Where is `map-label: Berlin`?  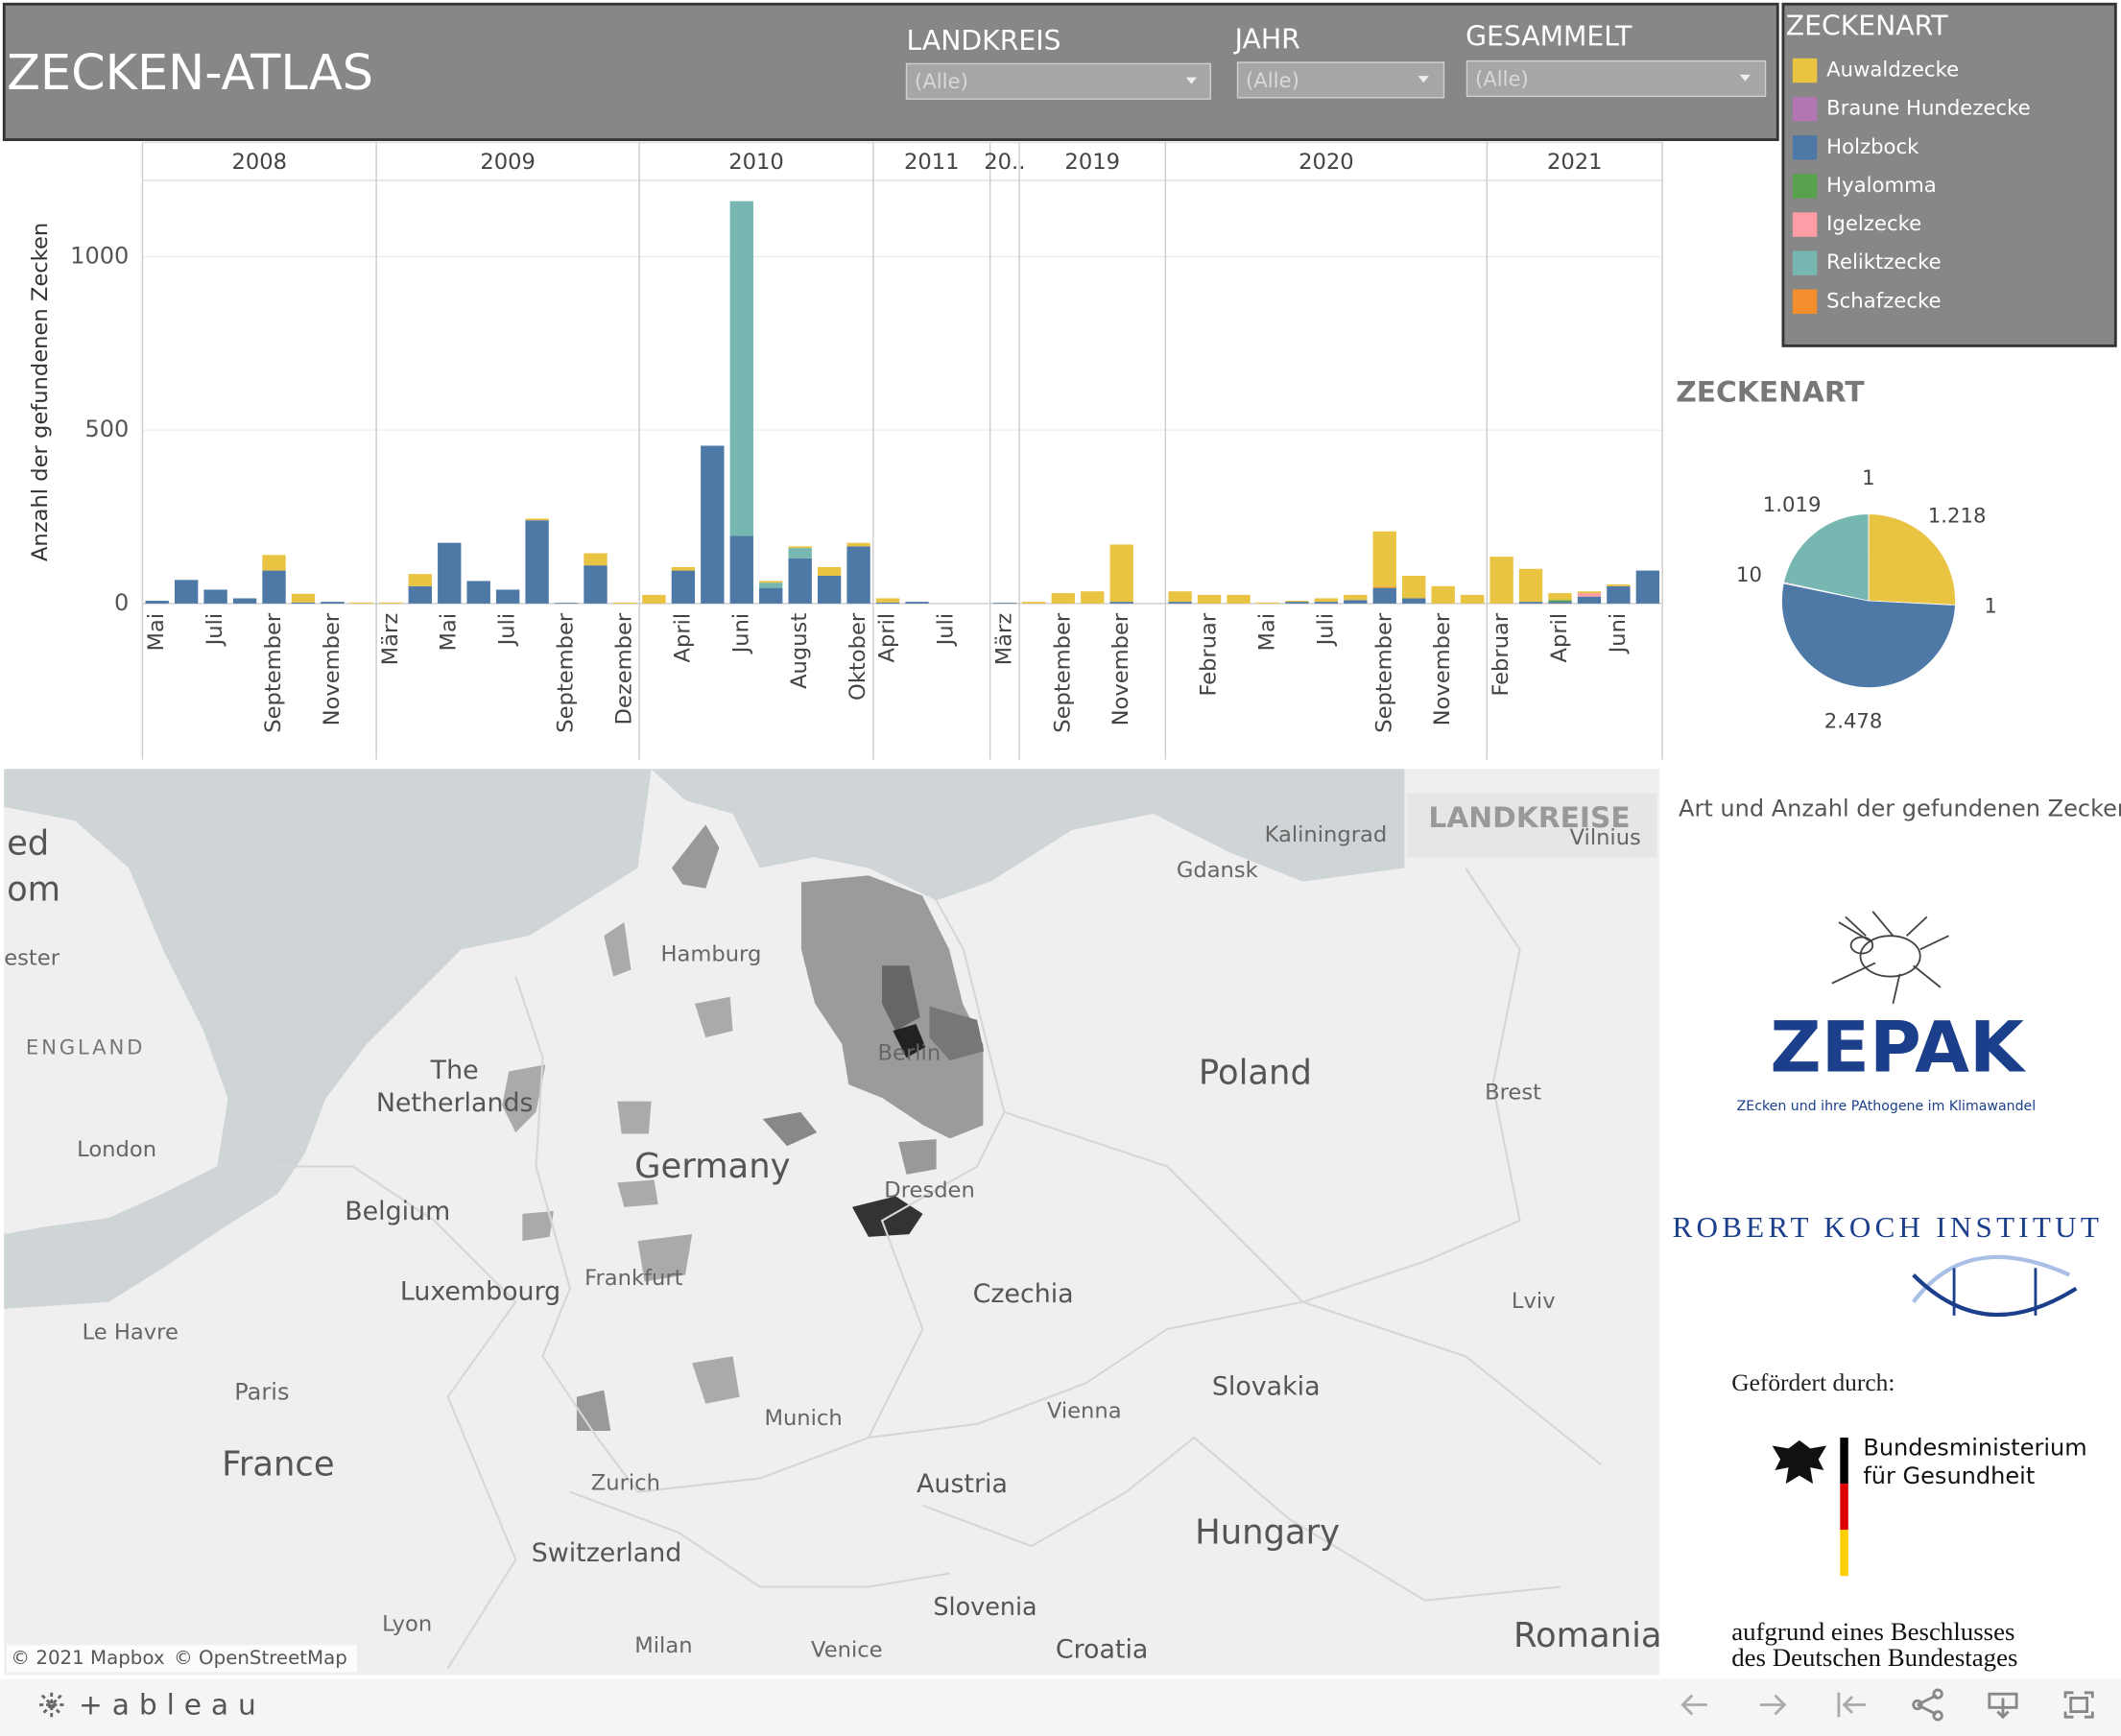
map-label: Berlin is located at coordinates (910, 1053).